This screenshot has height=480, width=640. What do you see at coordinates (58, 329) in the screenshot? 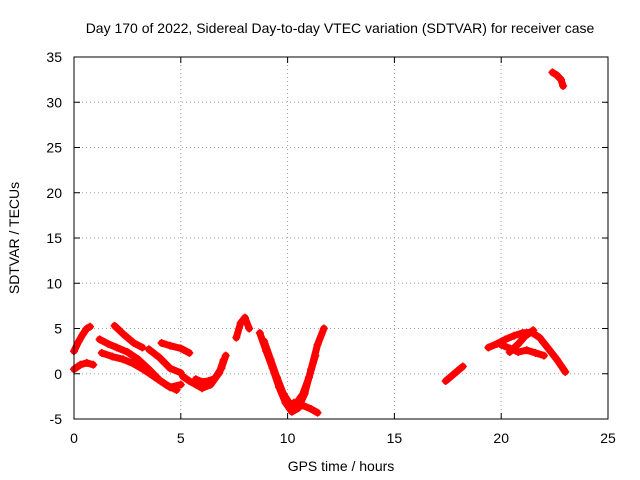
I see `y-tick-label: 5` at bounding box center [58, 329].